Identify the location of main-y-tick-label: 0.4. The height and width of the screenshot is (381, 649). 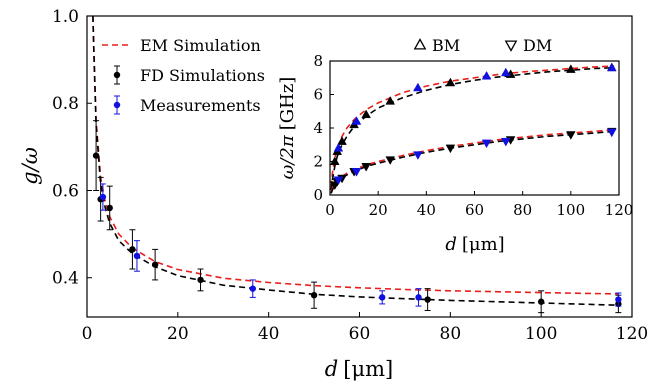
(65, 279).